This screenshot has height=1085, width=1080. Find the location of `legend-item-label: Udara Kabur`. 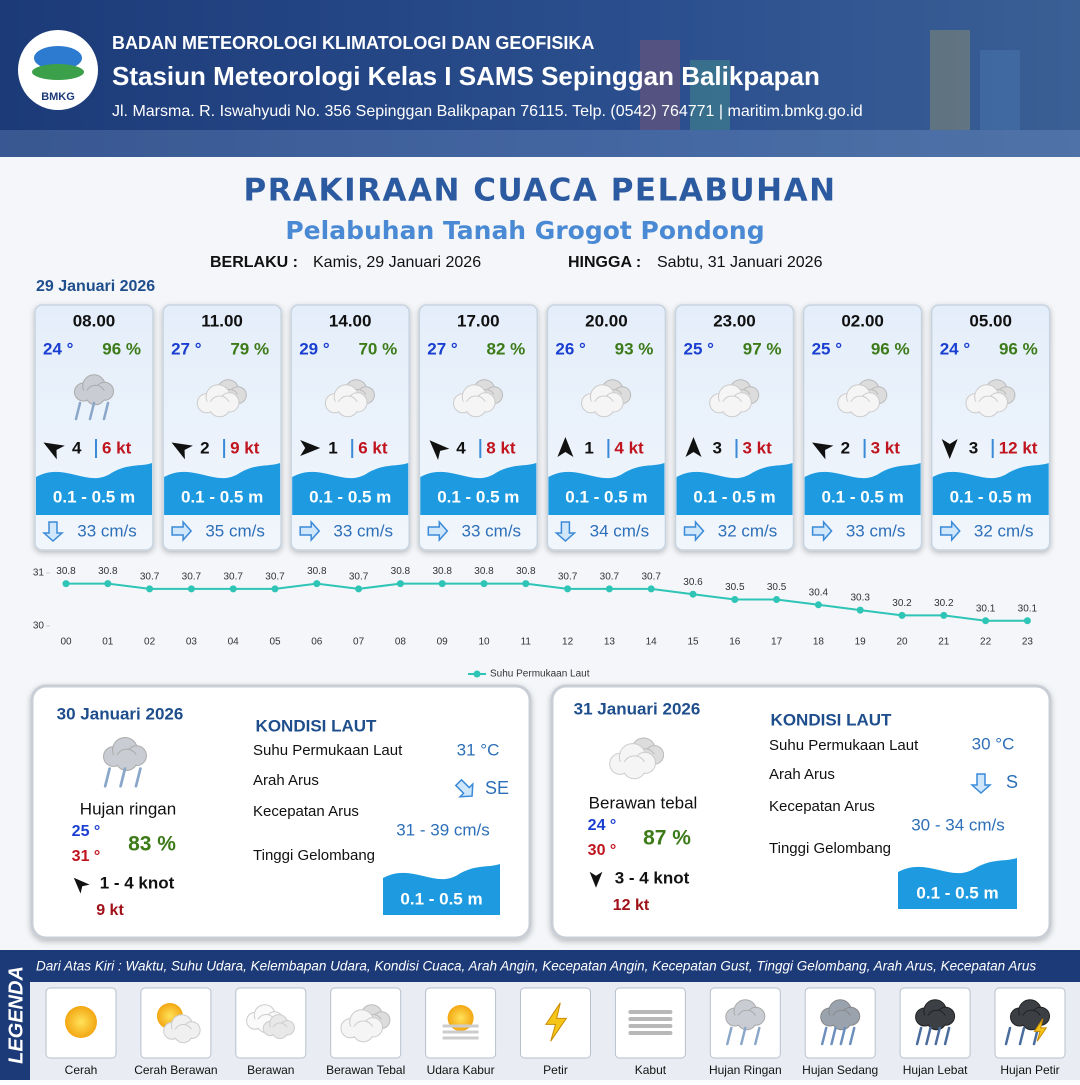

legend-item-label: Udara Kabur is located at coordinates (461, 1070).